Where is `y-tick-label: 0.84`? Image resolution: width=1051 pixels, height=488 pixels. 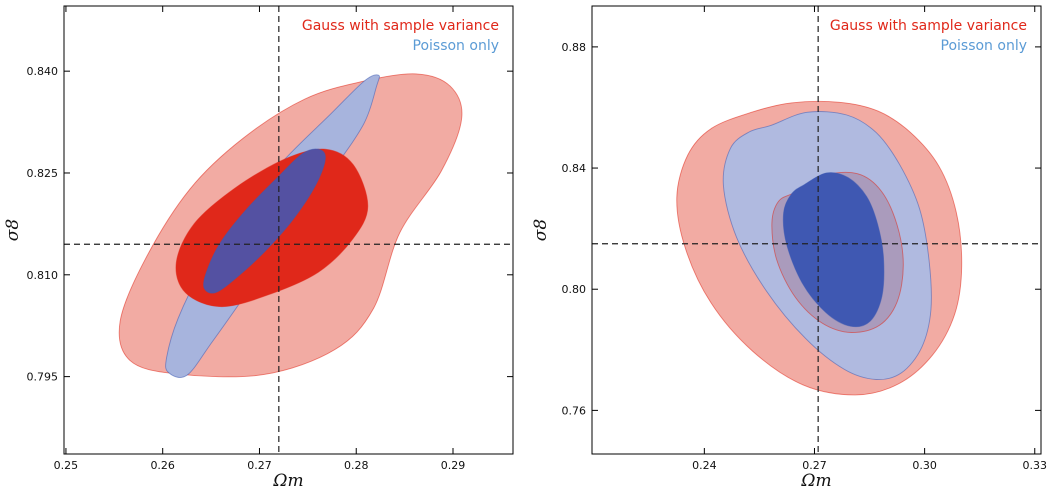
y-tick-label: 0.84 is located at coordinates (574, 168).